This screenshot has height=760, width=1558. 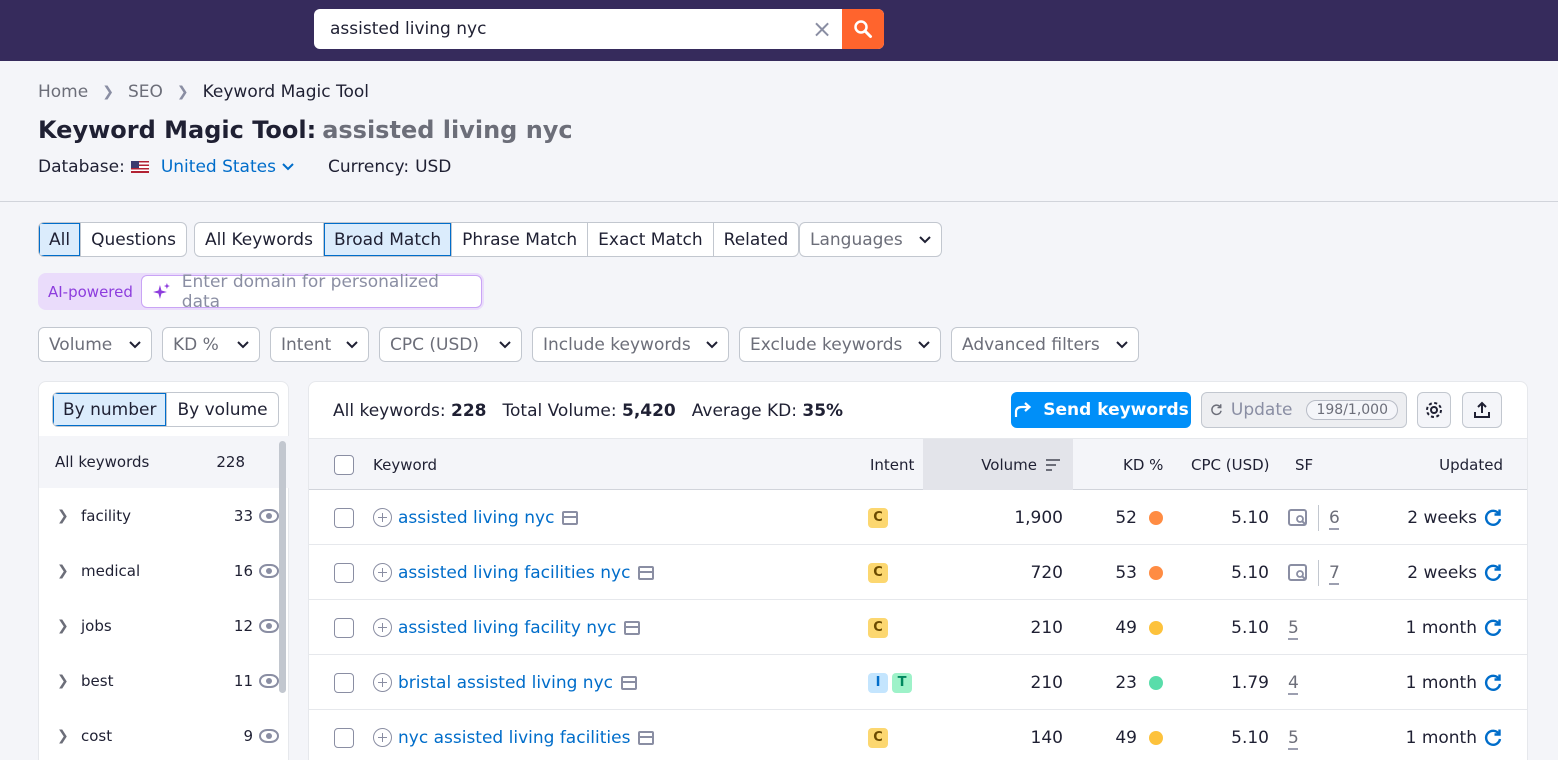 I want to click on breadcrumb-current: Keyword Magic Tool, so click(x=285, y=92).